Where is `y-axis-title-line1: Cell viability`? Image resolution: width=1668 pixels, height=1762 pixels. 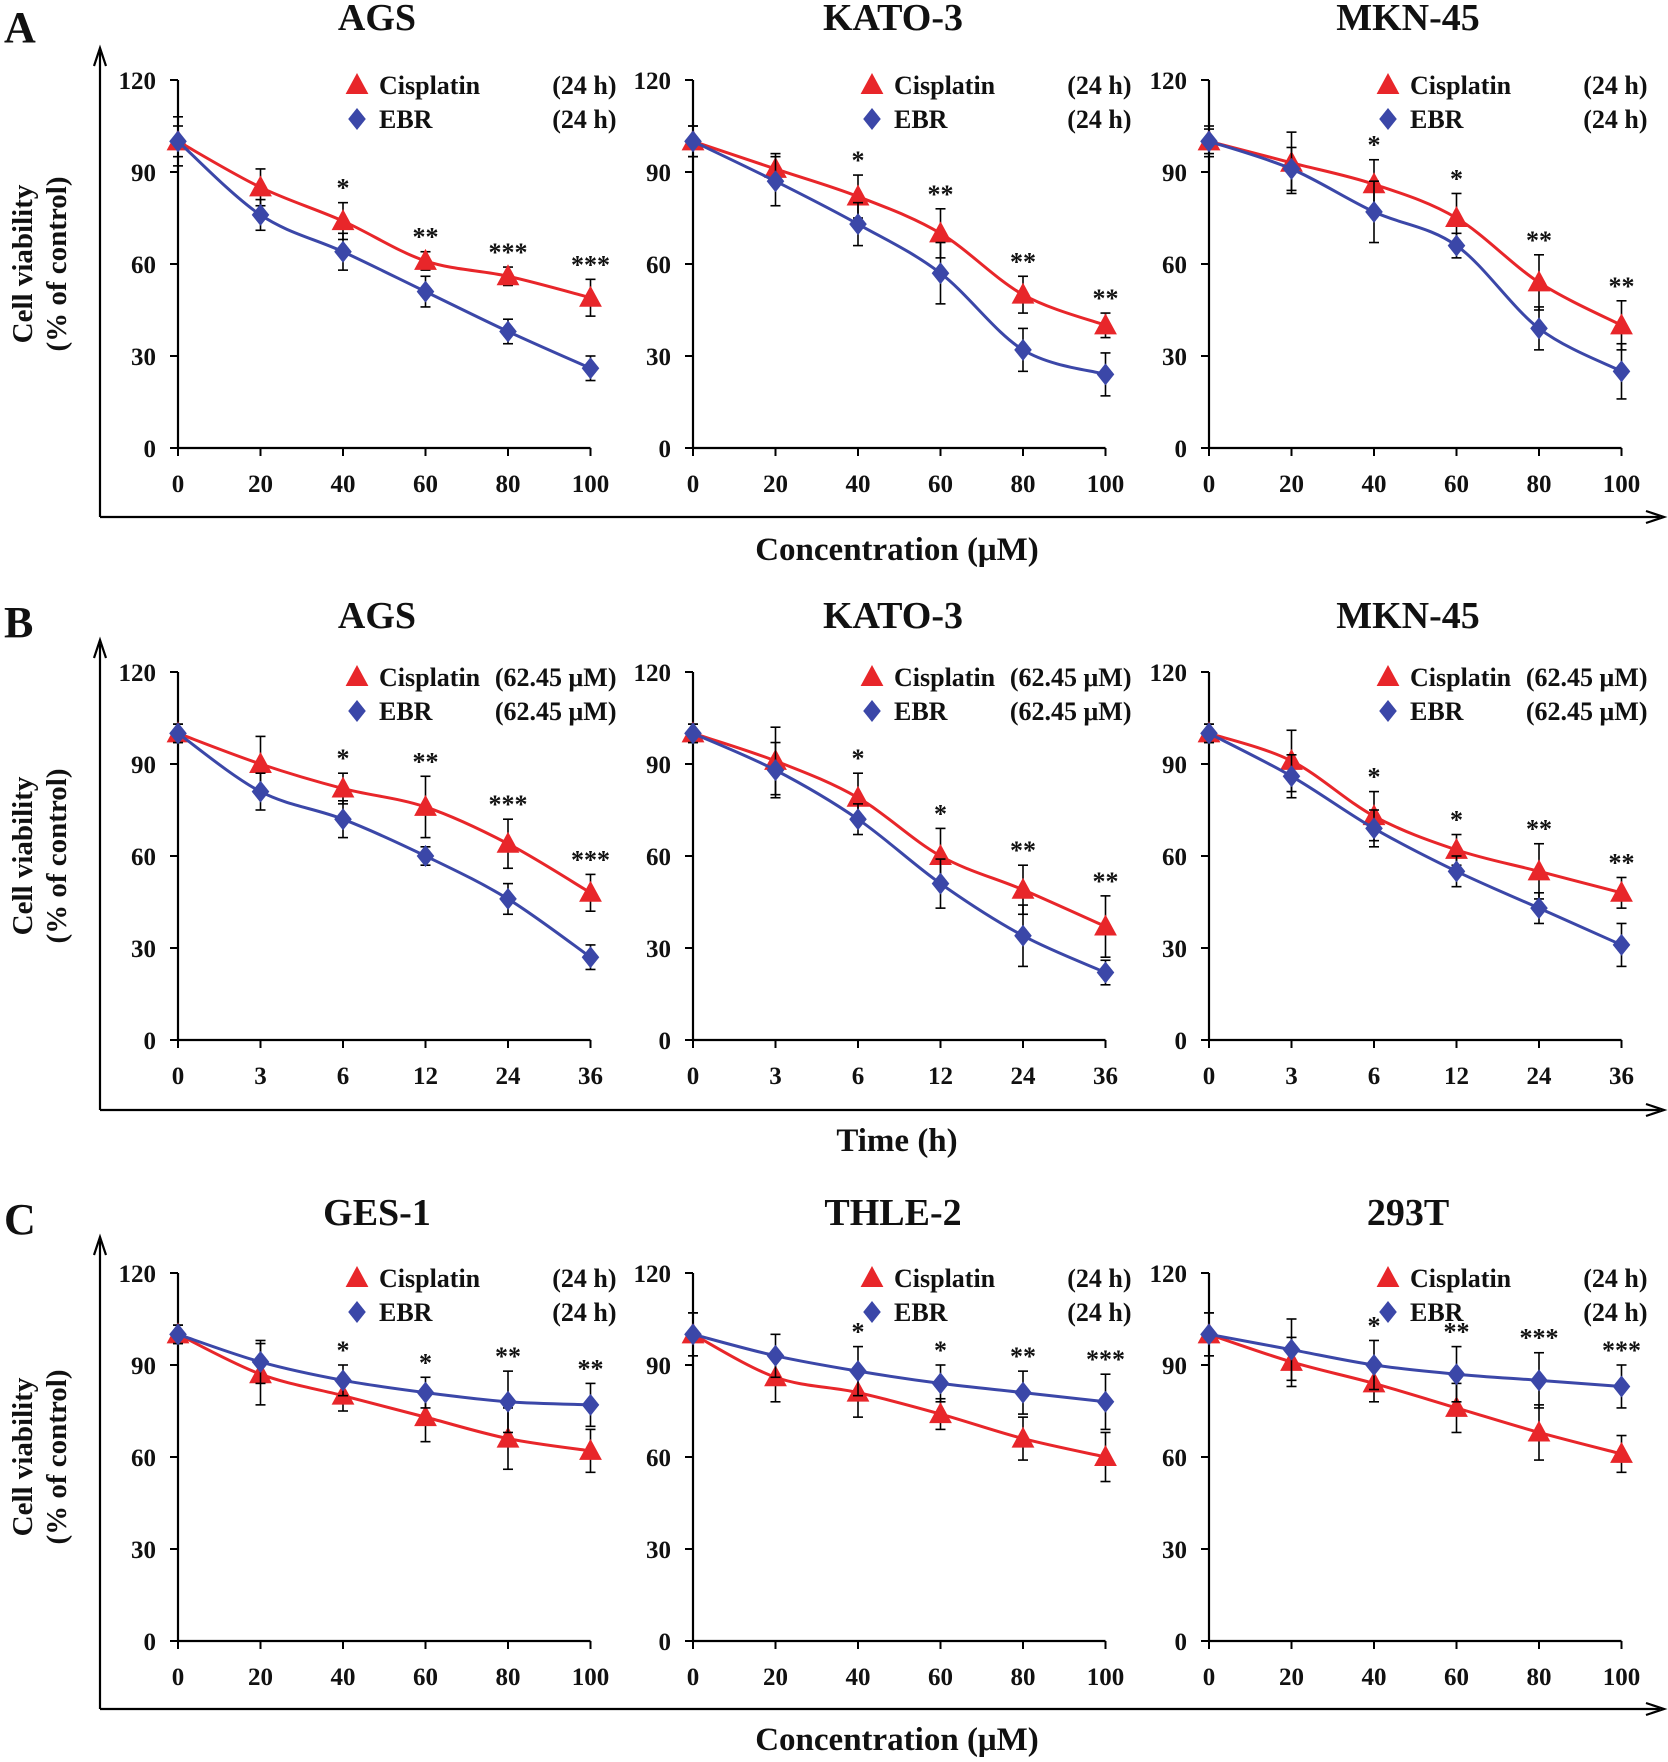 y-axis-title-line1: Cell viability is located at coordinates (23, 1456).